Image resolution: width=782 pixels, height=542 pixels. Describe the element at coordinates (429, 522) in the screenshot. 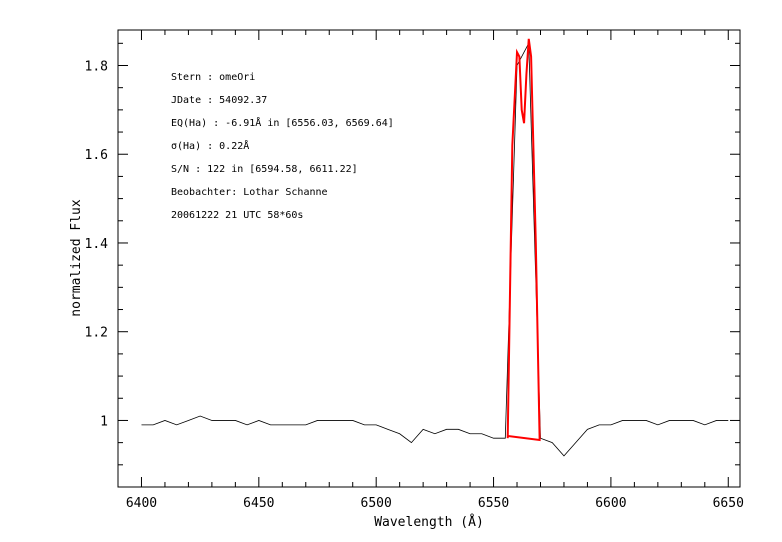

I see `x-axis-label: Wavelength (Å)` at that location.